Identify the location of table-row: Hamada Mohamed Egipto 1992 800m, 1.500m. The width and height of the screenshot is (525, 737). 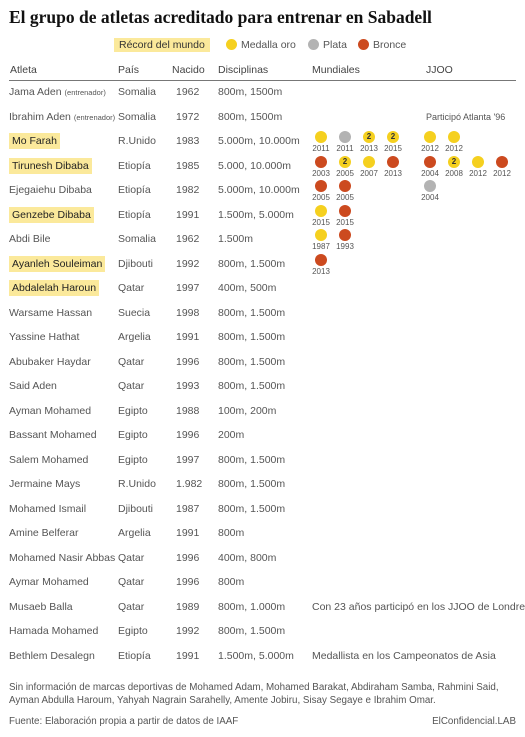
(262, 632).